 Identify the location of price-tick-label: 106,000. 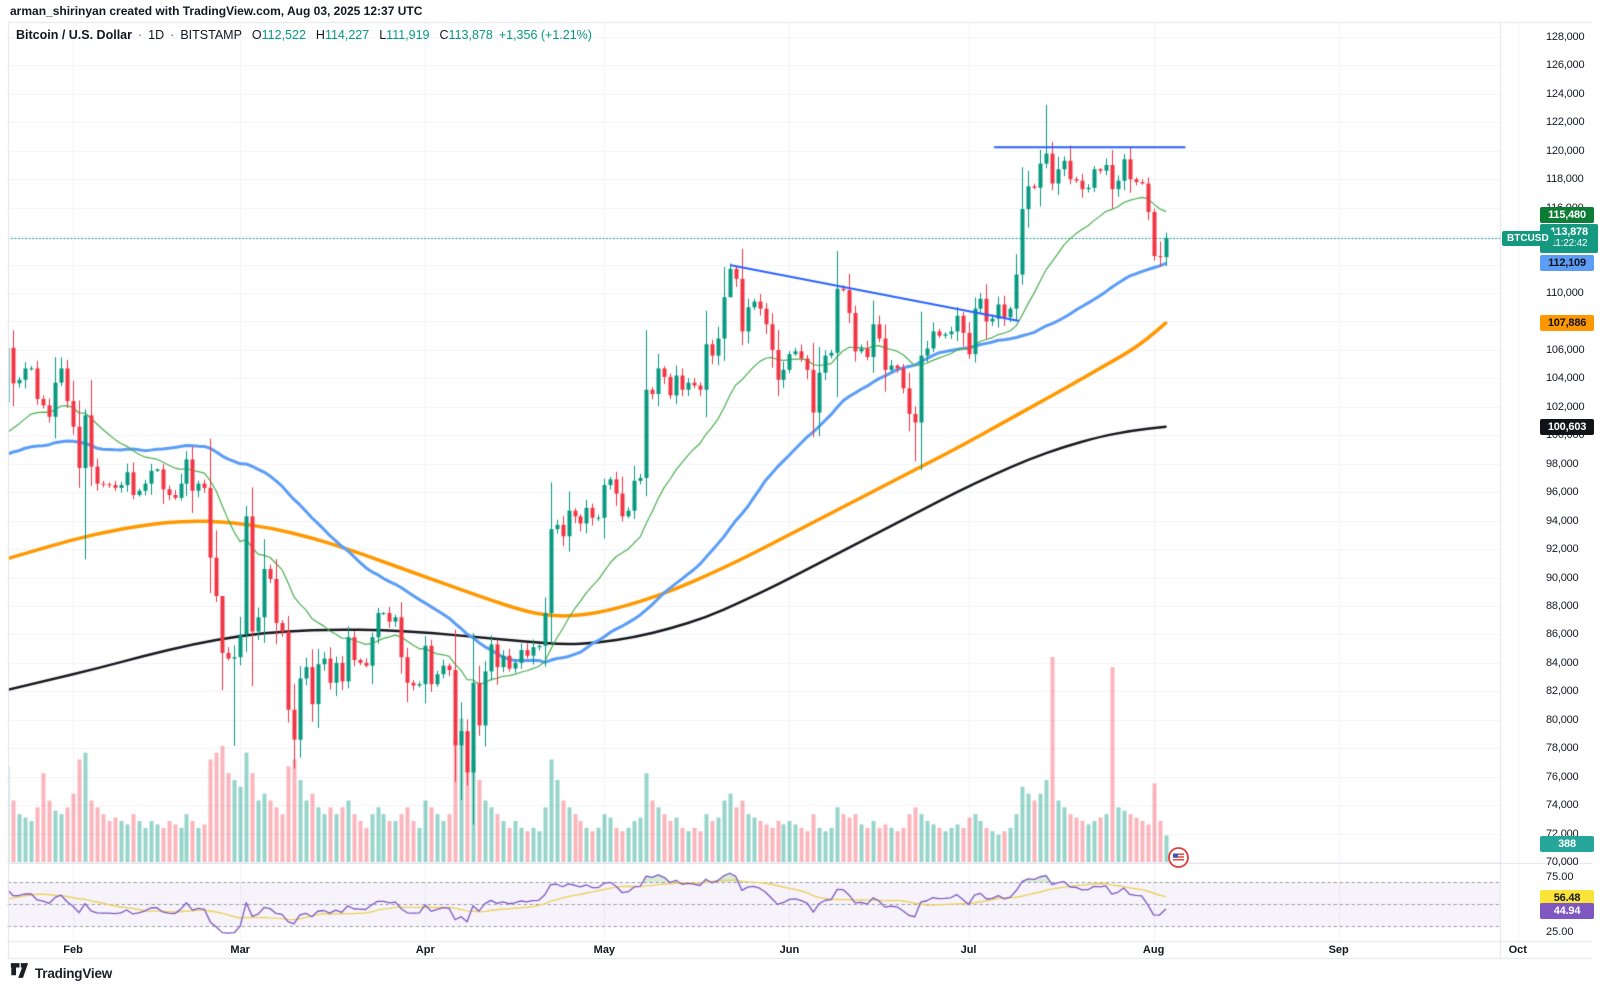
(1565, 349).